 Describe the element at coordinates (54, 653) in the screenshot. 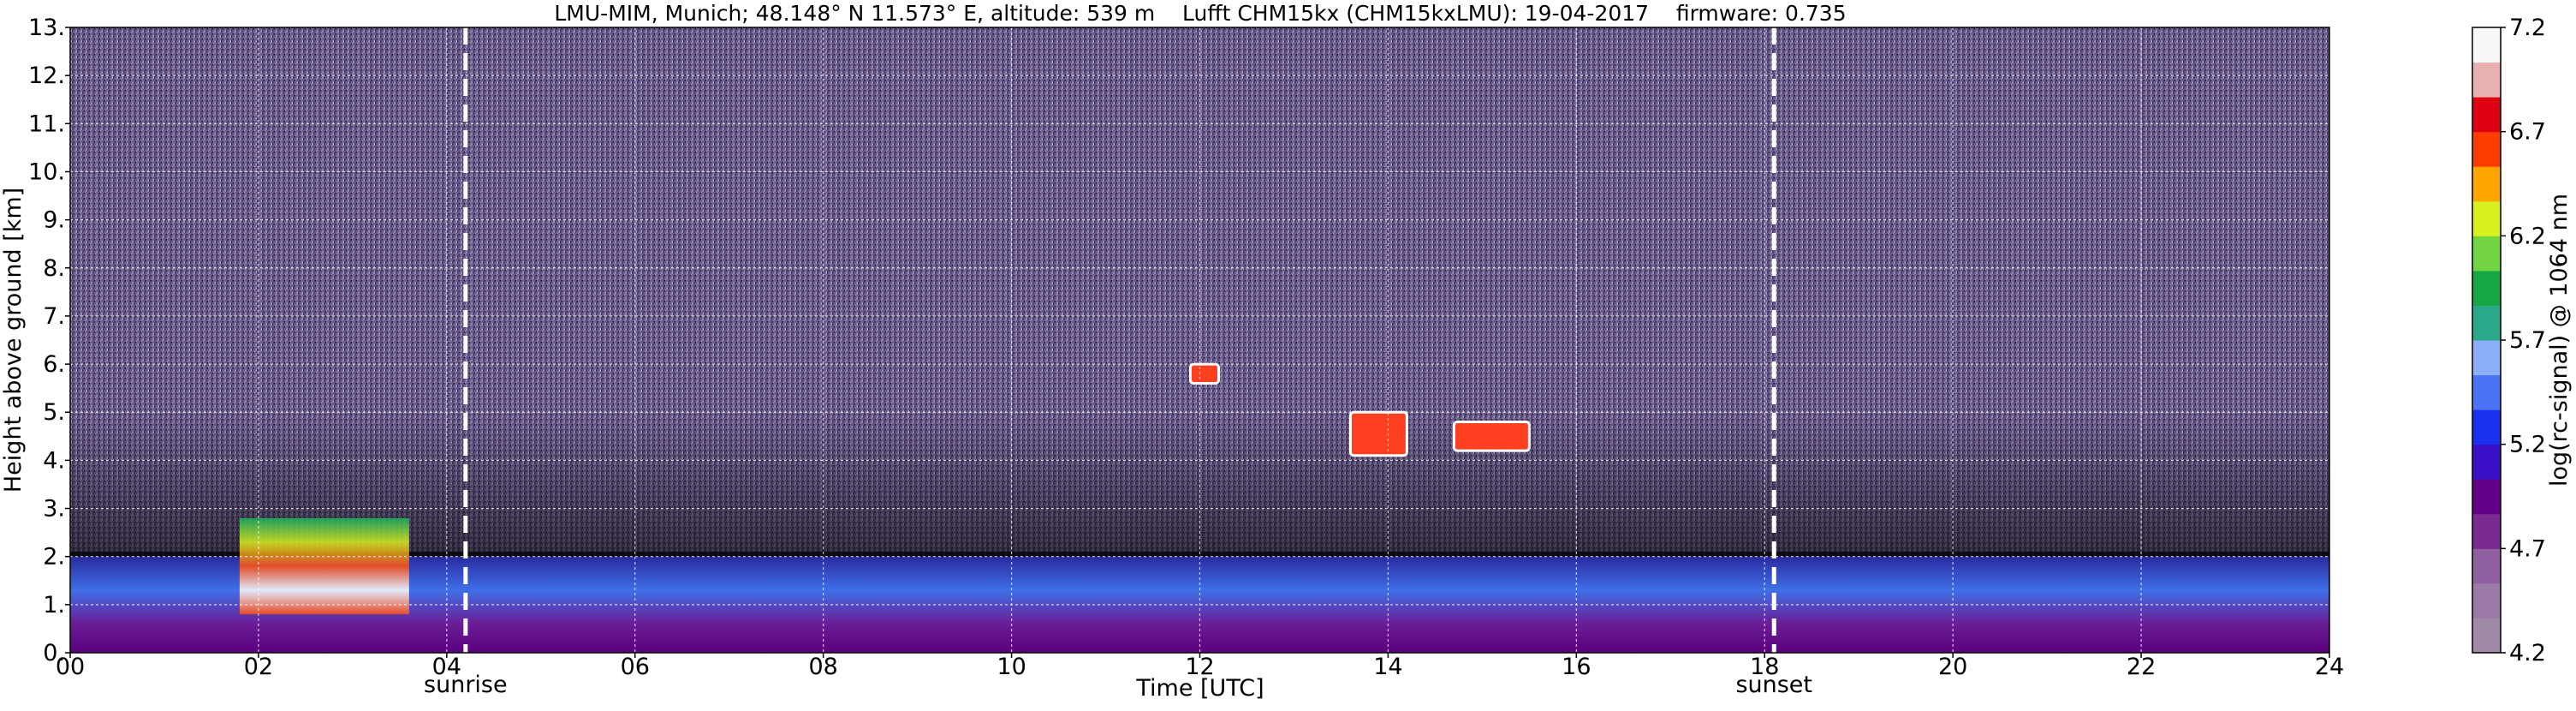

I see `y-tick-label: 0.` at that location.